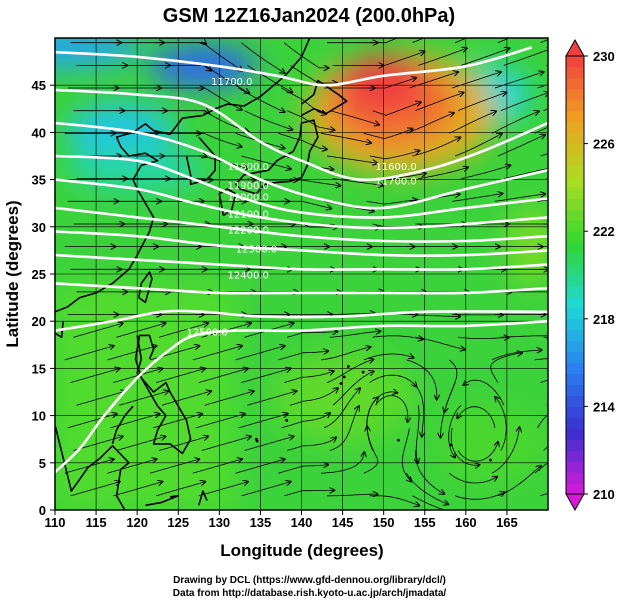 The image size is (619, 605). What do you see at coordinates (604, 144) in the screenshot?
I see `colorbar-tick-label: 226` at bounding box center [604, 144].